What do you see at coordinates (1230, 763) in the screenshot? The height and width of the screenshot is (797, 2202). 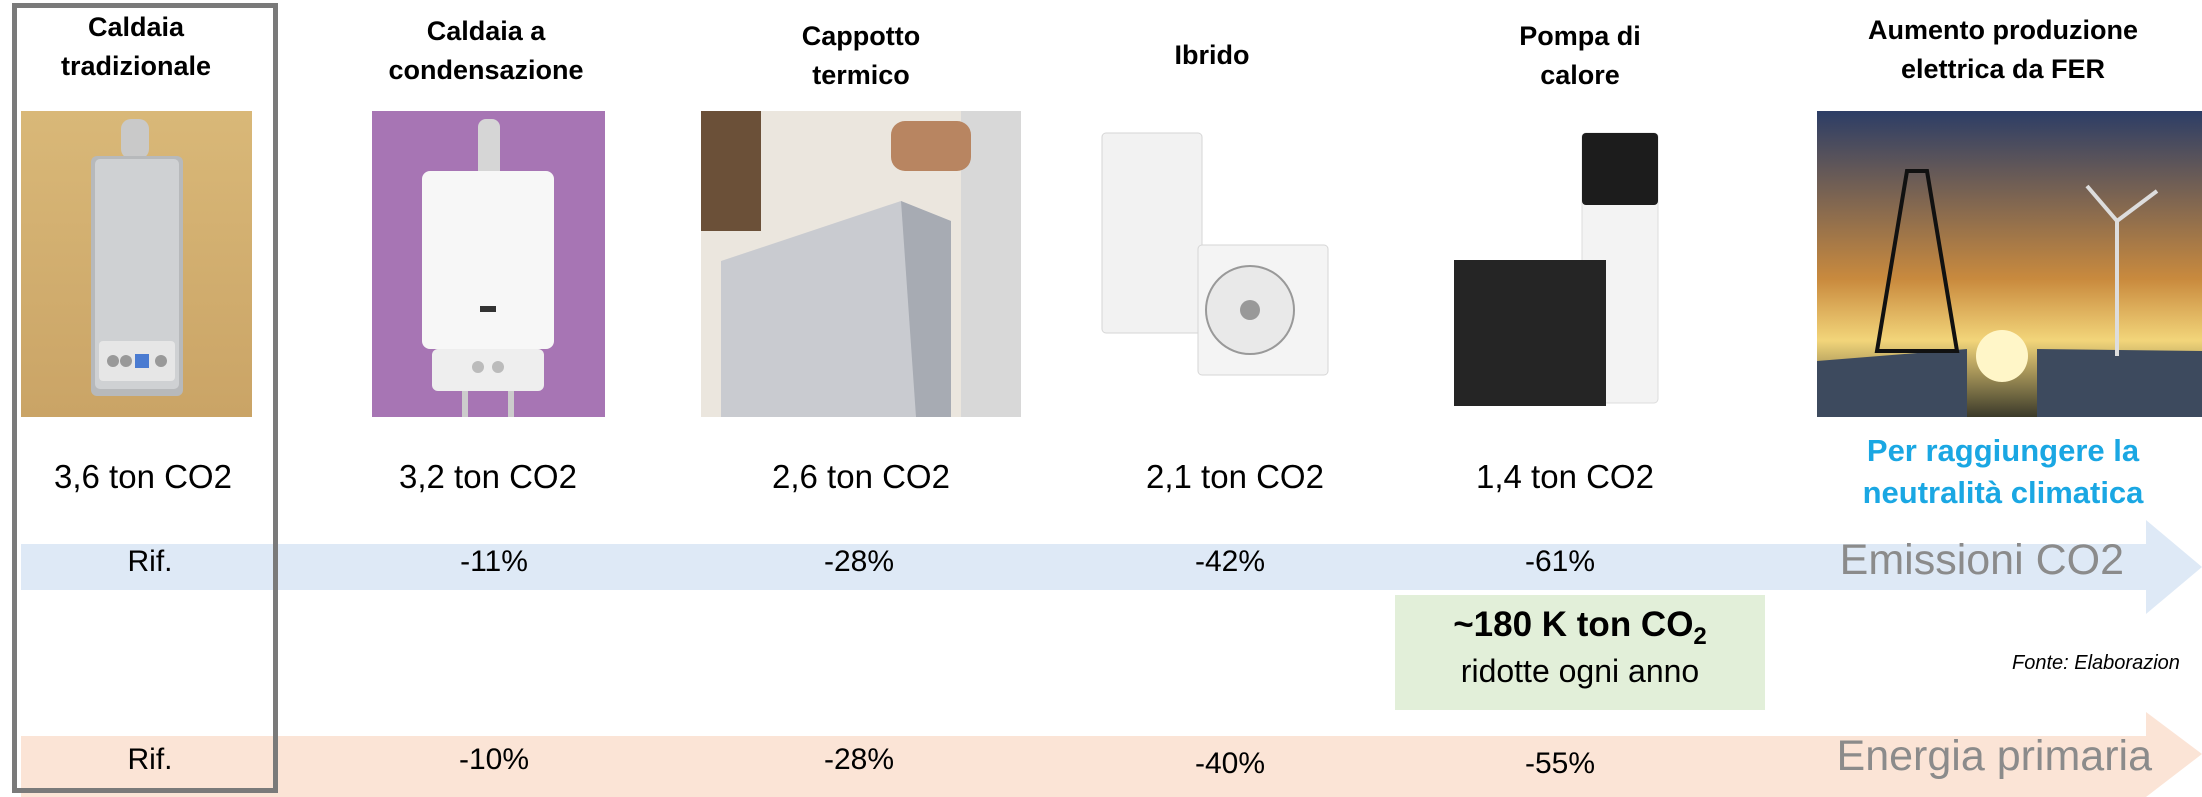 I see `energy-change: -40%` at bounding box center [1230, 763].